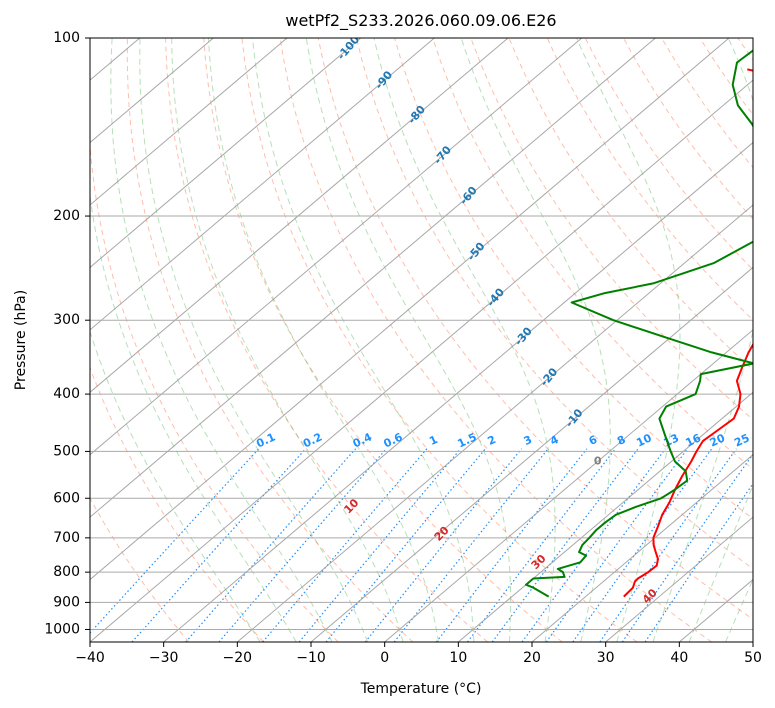 This screenshot has height=708, width=775. Describe the element at coordinates (574, 418) in the screenshot. I see `isotherm-label: -10` at that location.